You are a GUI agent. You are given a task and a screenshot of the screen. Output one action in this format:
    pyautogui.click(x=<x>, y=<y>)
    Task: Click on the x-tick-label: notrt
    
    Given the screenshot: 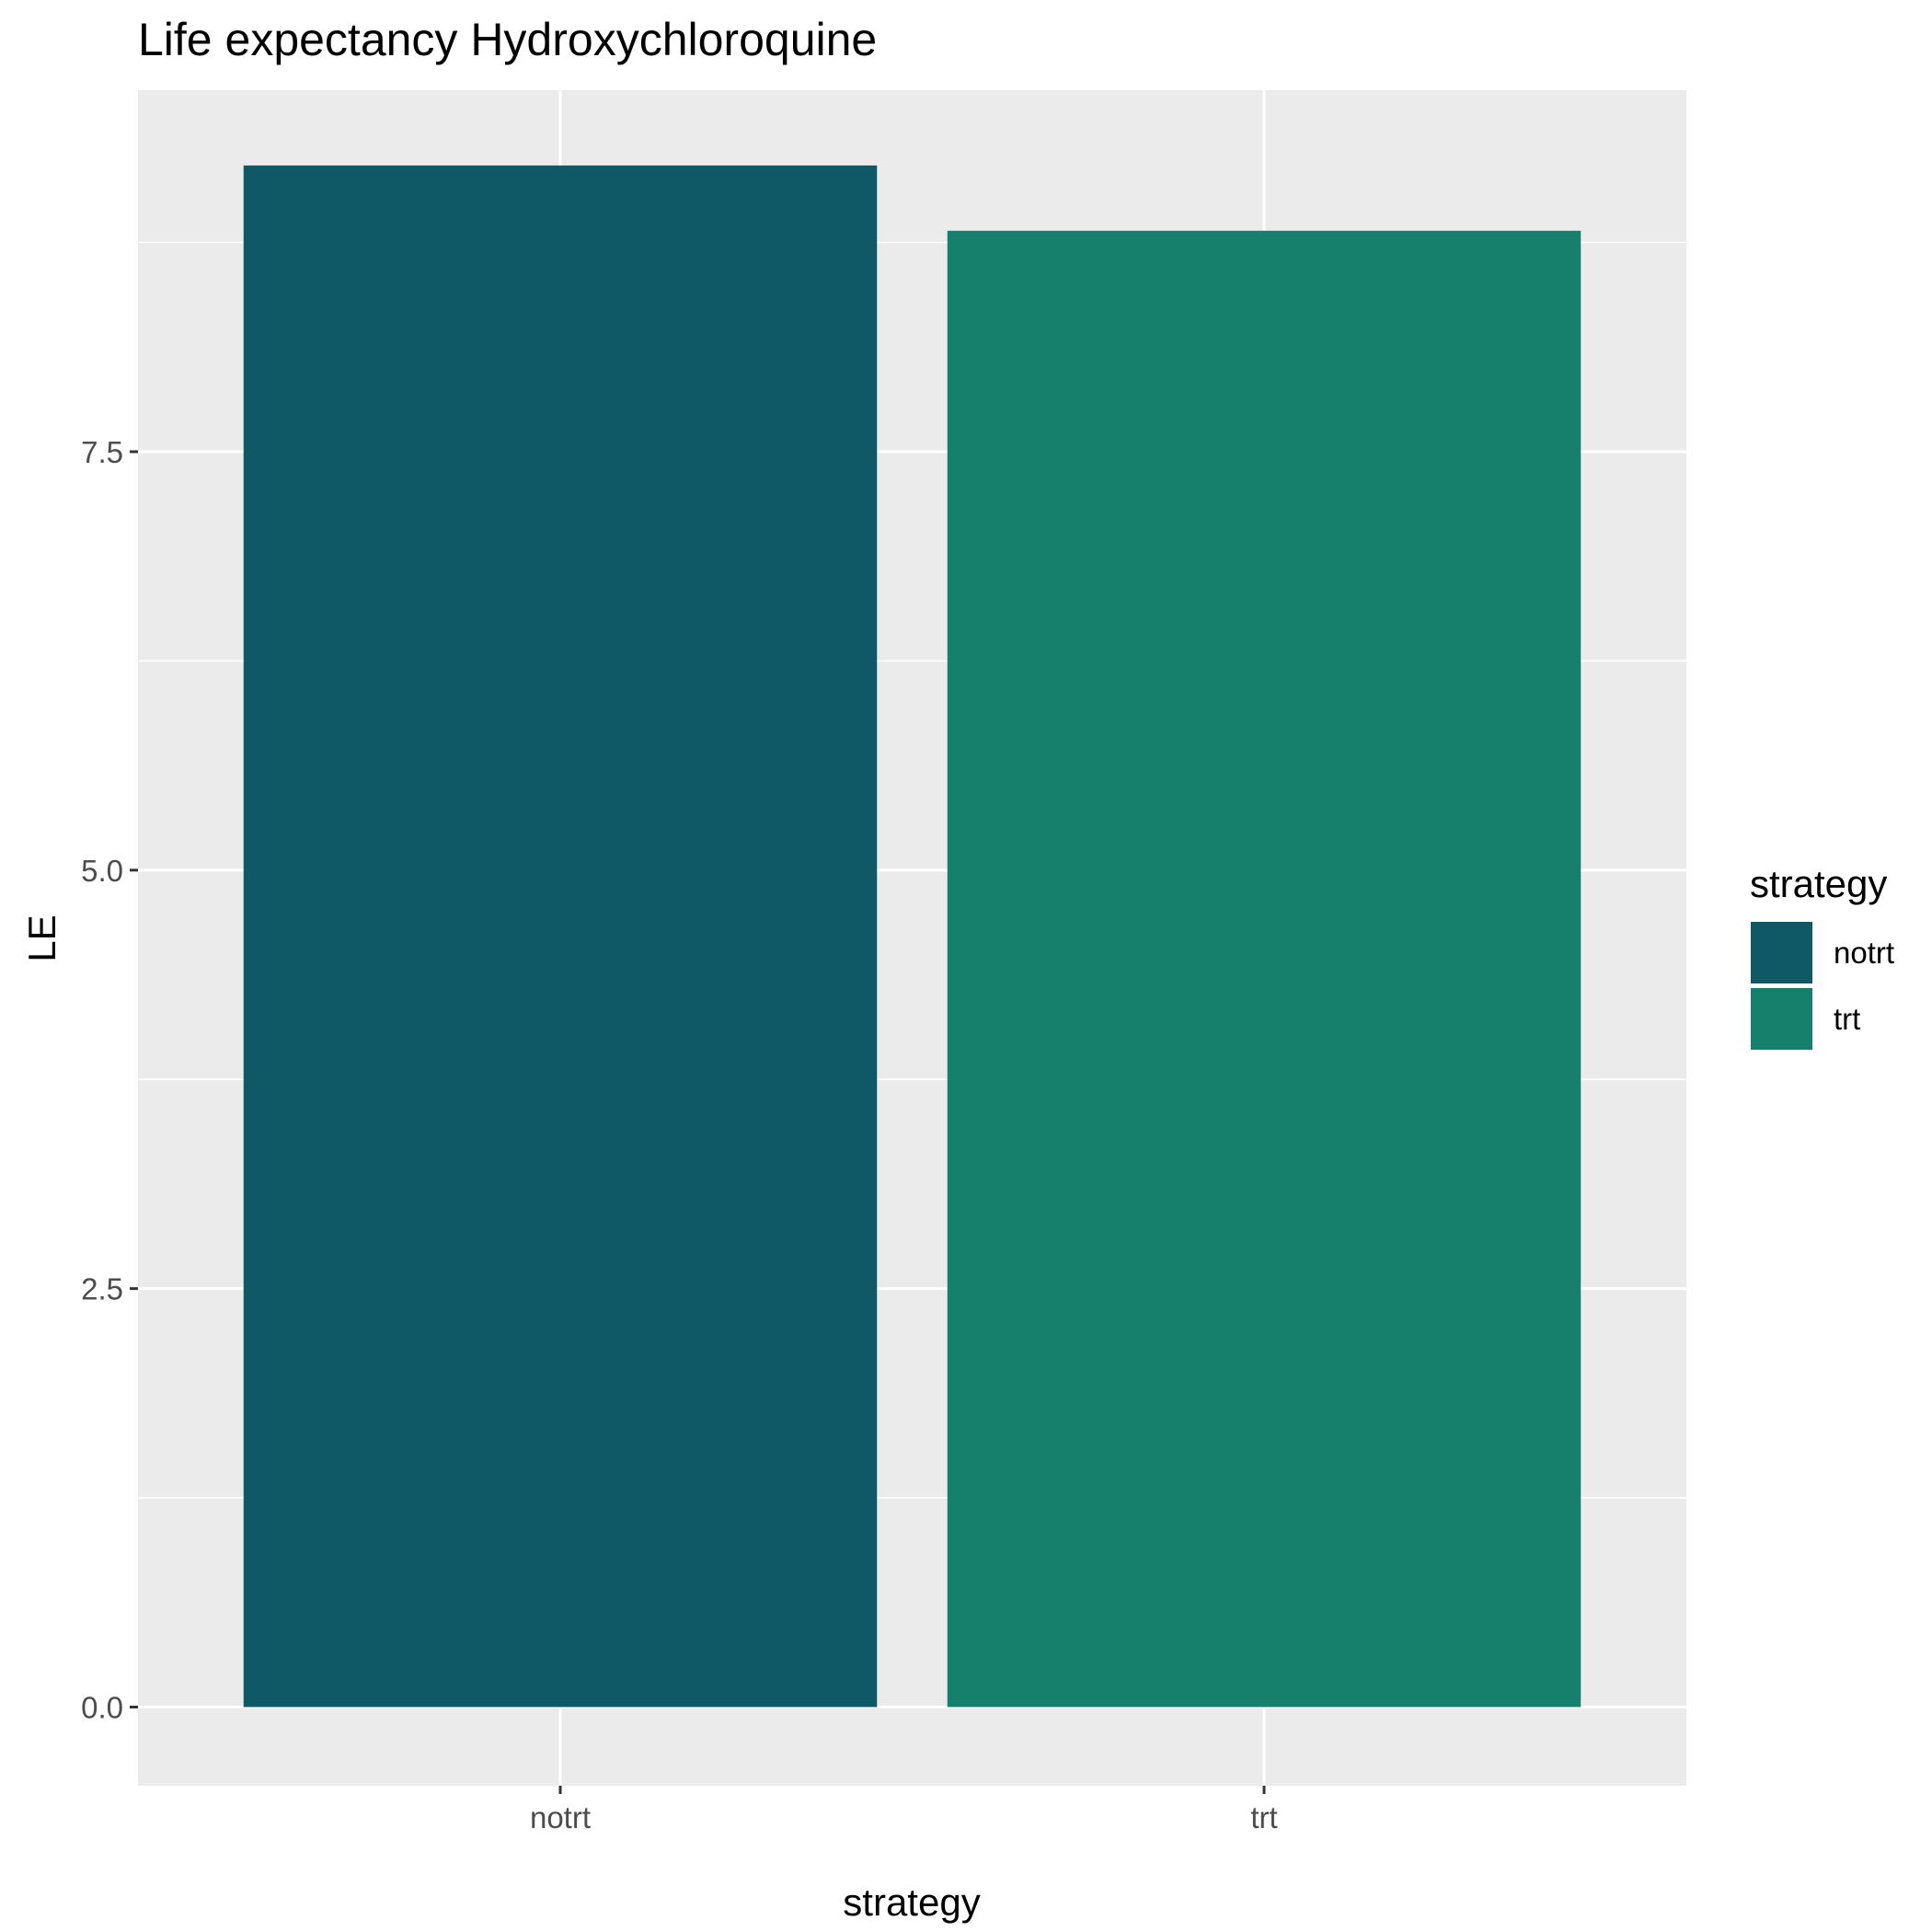 What is the action you would take?
    pyautogui.click(x=560, y=1817)
    